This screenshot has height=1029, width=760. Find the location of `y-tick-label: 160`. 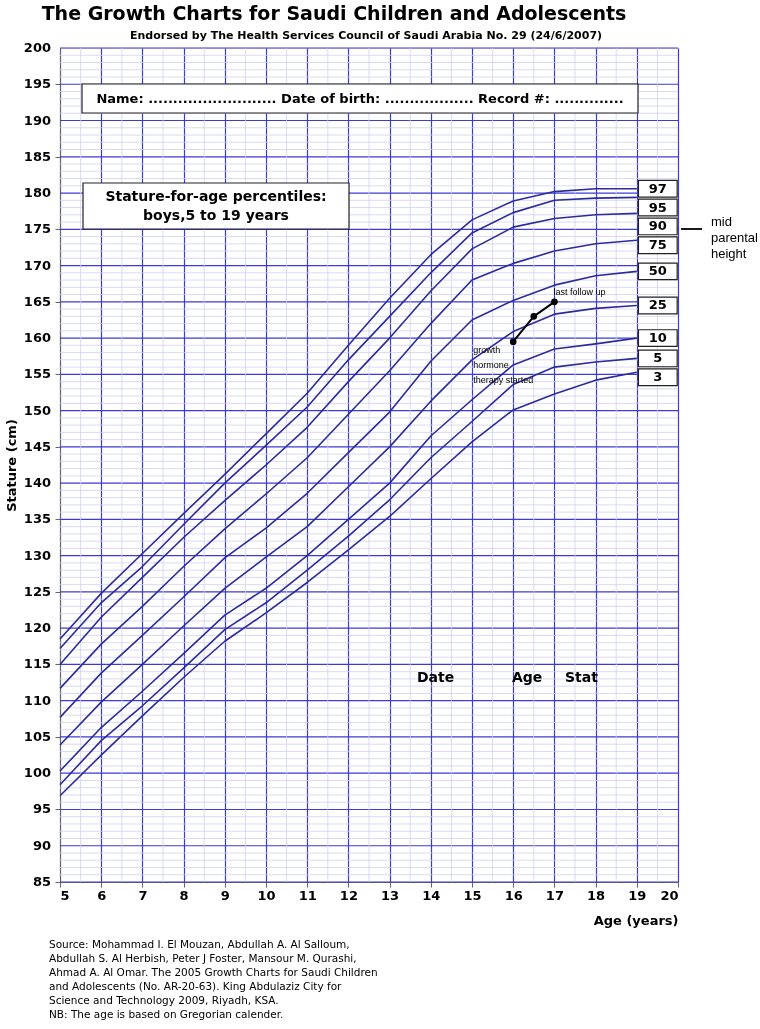

y-tick-label: 160 is located at coordinates (37, 338).